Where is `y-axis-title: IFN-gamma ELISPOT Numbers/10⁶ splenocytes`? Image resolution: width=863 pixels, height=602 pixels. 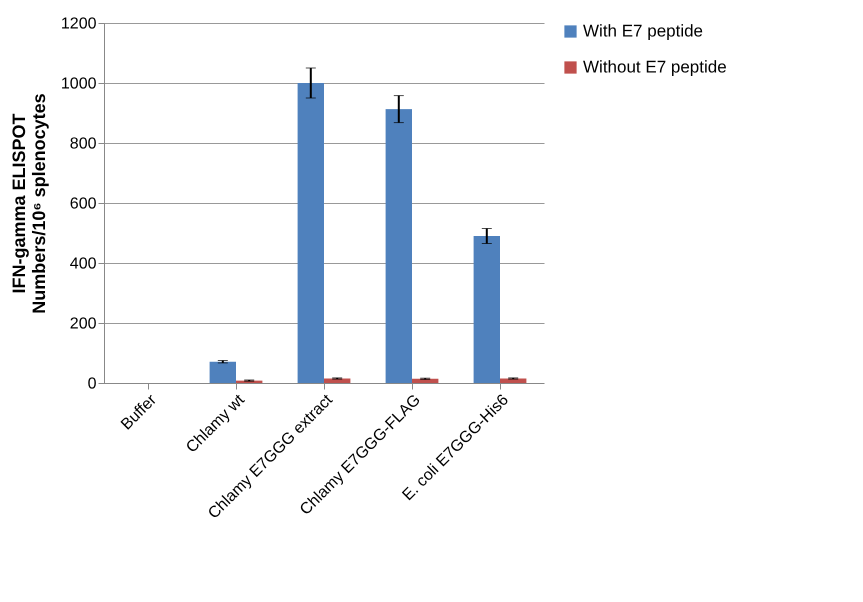
y-axis-title: IFN-gamma ELISPOT Numbers/10⁶ splenocytes is located at coordinates (28, 203).